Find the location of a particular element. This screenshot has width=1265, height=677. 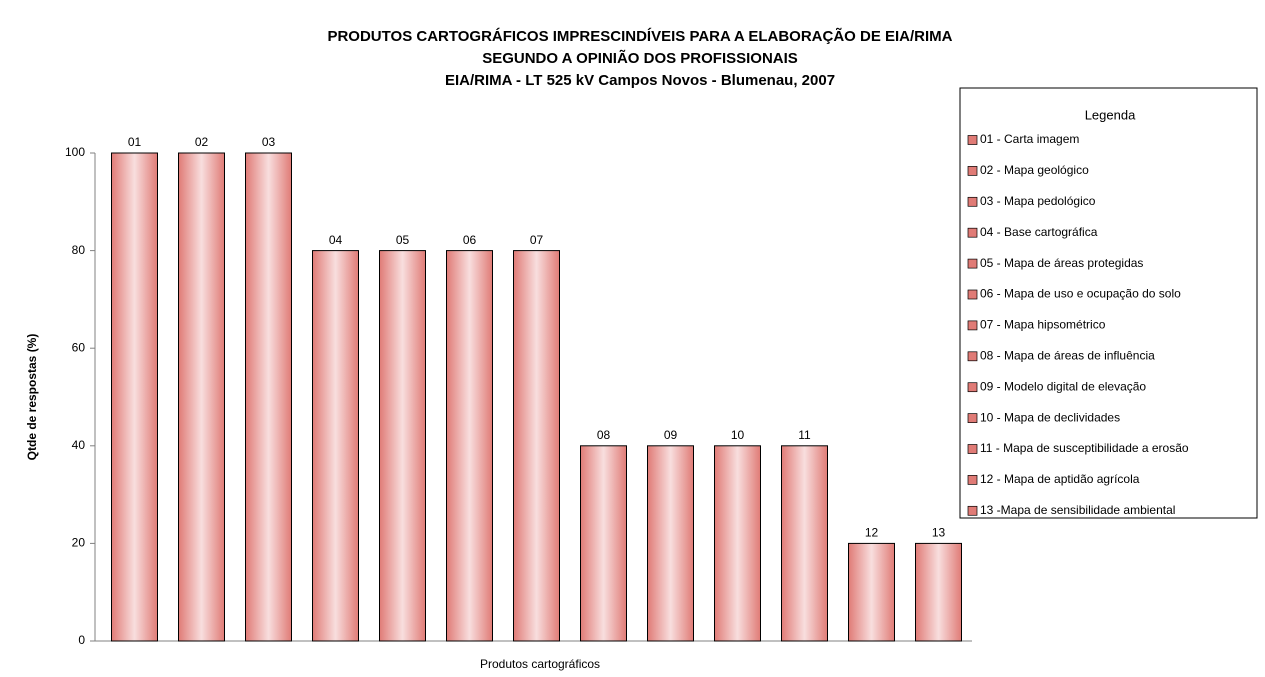

y-tick-label: 20 is located at coordinates (79, 543).